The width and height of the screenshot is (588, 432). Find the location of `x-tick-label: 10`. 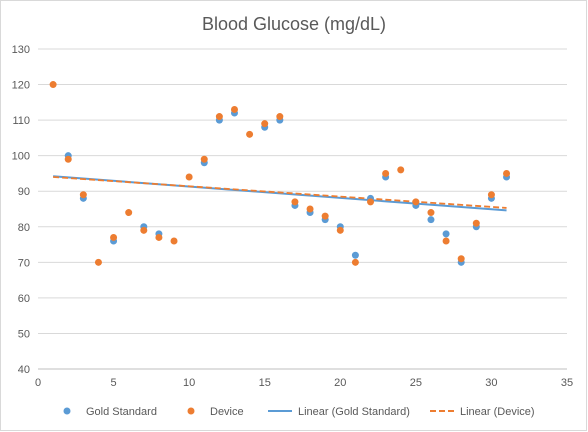

x-tick-label: 10 is located at coordinates (189, 383).